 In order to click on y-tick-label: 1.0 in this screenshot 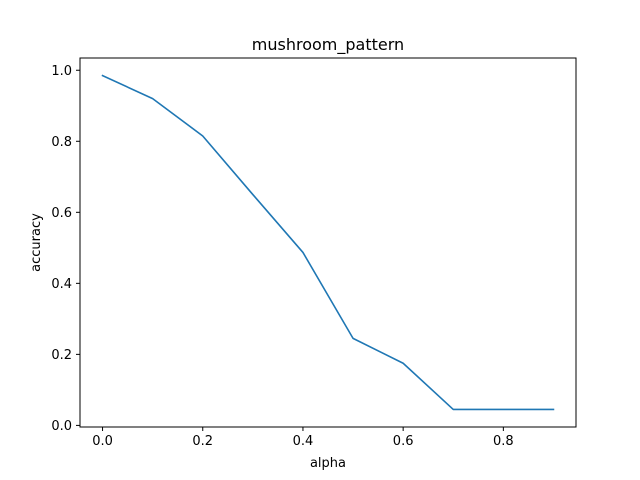, I will do `click(61, 71)`.